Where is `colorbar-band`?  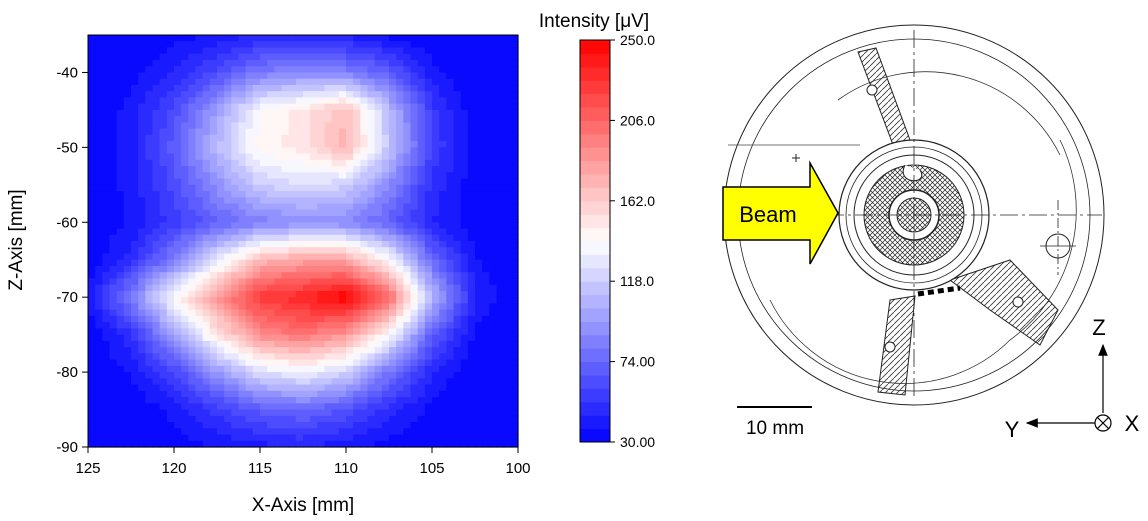
colorbar-band is located at coordinates (595, 127).